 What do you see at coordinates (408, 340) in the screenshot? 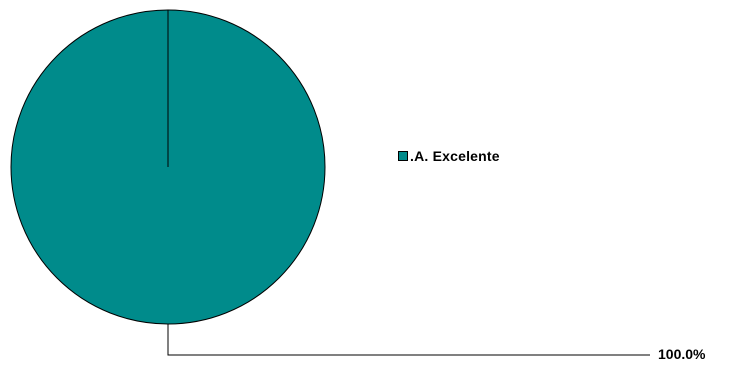
I see `leader-line` at bounding box center [408, 340].